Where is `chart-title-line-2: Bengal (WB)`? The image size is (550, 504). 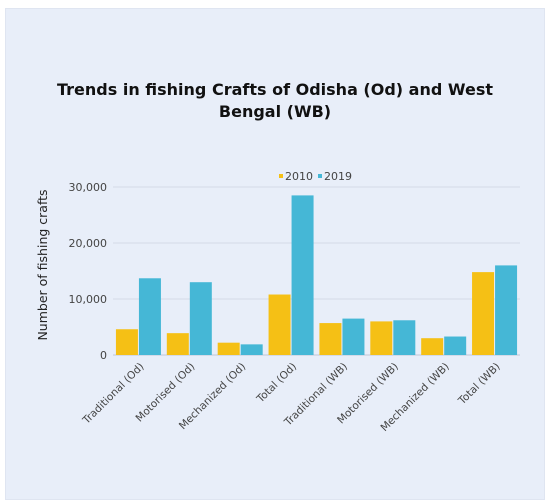
chart-title-line-2: Bengal (WB) is located at coordinates (275, 111).